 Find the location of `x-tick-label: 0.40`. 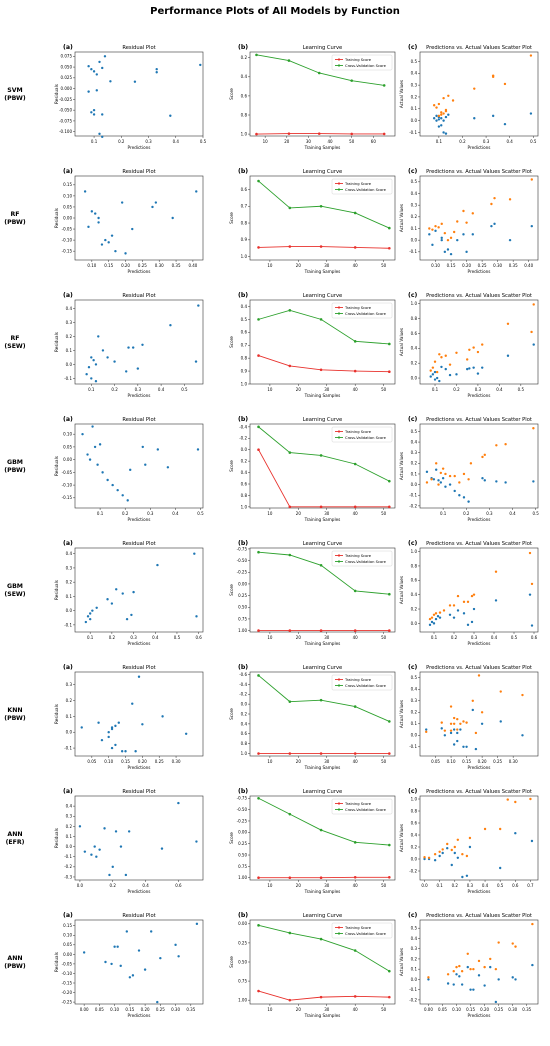

x-tick-label: 0.40 is located at coordinates (528, 265).